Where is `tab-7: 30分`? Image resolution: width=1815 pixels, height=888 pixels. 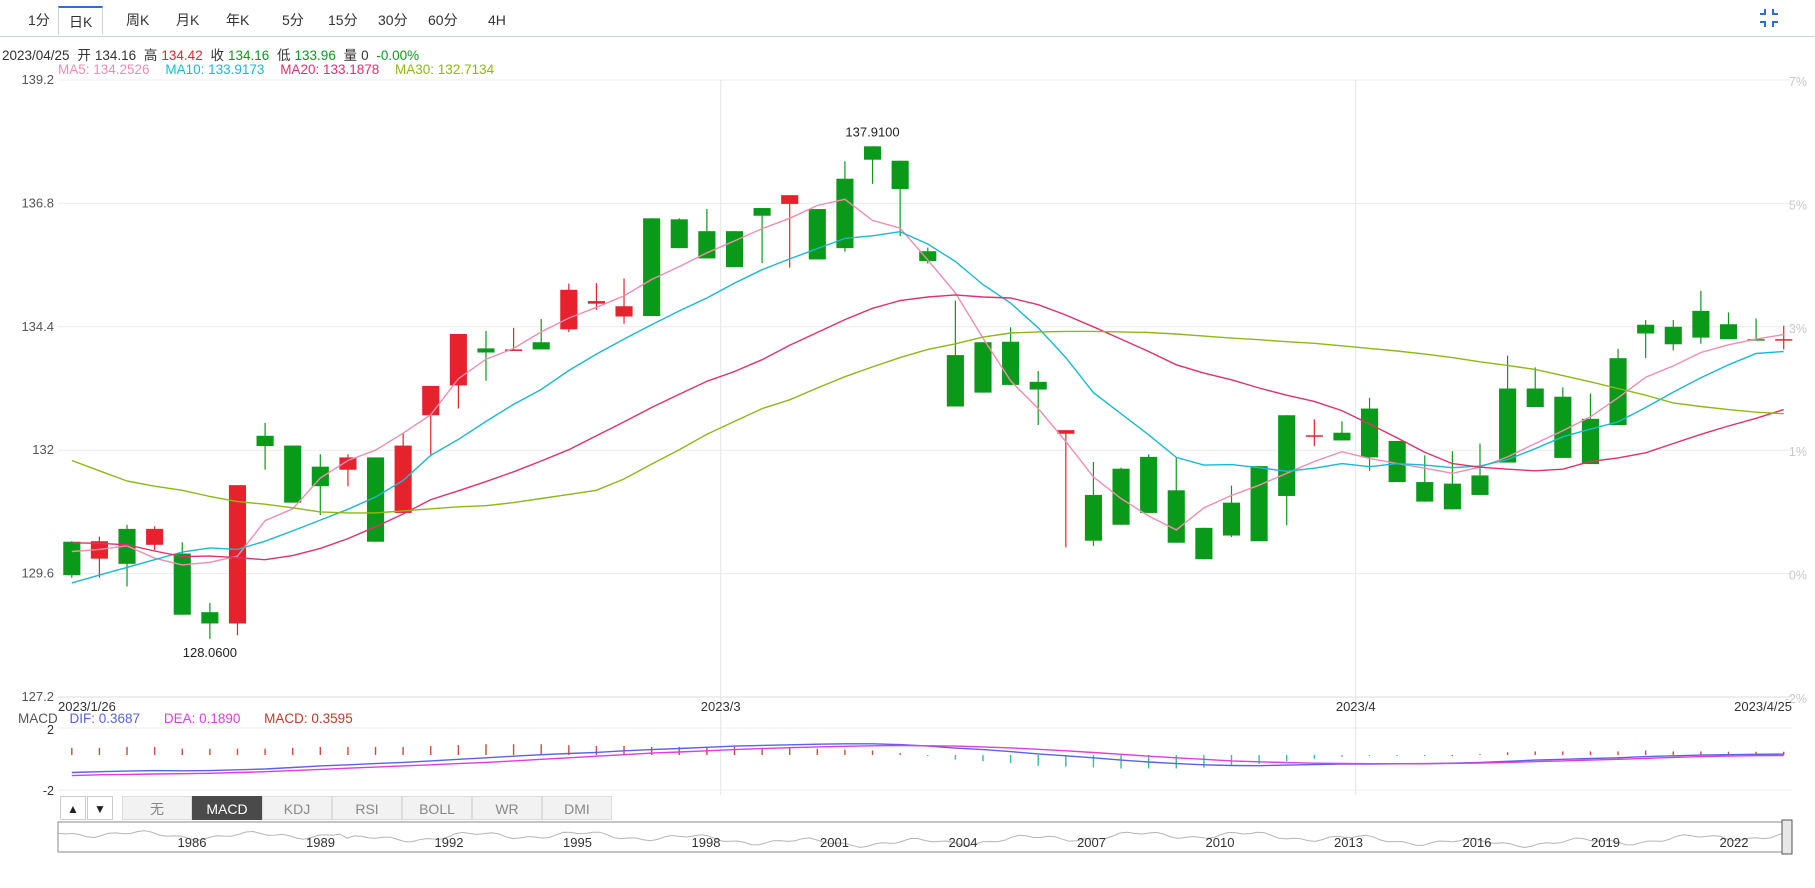 tab-7: 30分 is located at coordinates (393, 20).